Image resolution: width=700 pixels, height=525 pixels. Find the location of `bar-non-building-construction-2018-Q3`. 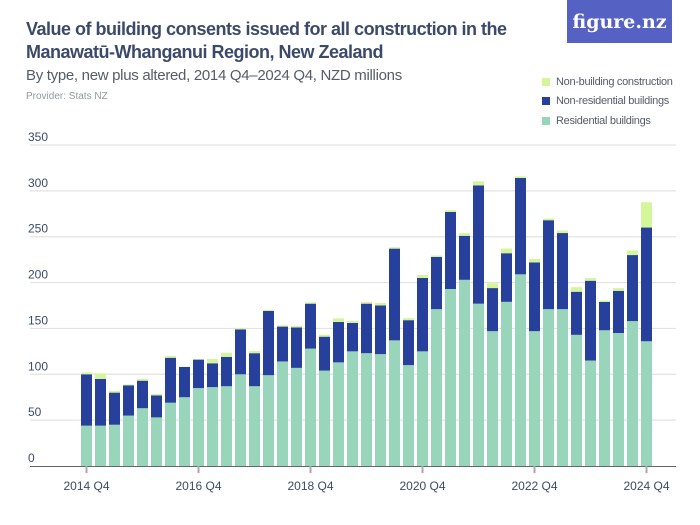

bar-non-building-construction-2018-Q3 is located at coordinates (296, 326).